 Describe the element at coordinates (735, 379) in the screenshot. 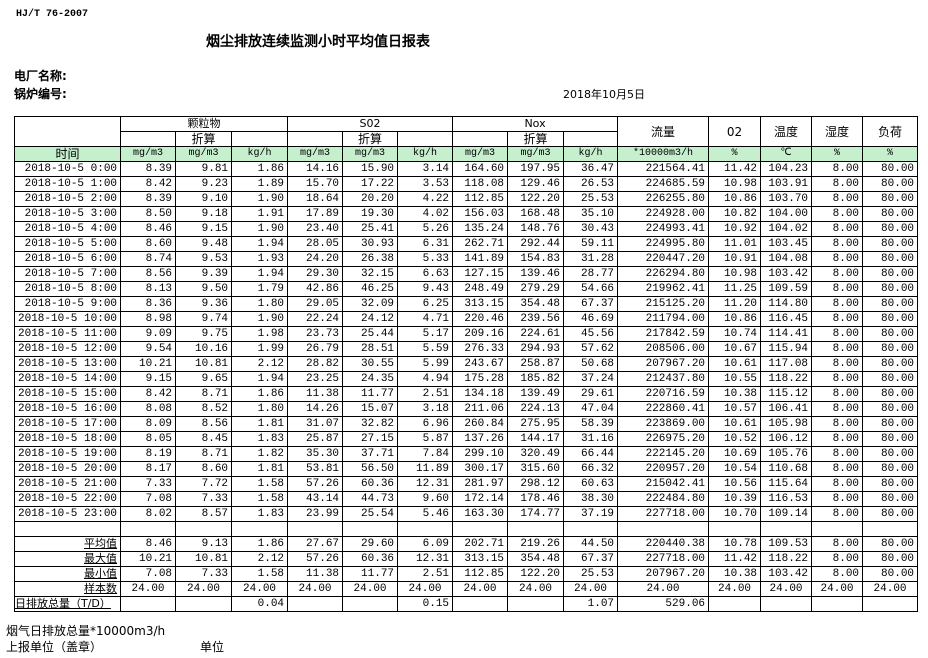

I see `value-cell: 10.55` at that location.